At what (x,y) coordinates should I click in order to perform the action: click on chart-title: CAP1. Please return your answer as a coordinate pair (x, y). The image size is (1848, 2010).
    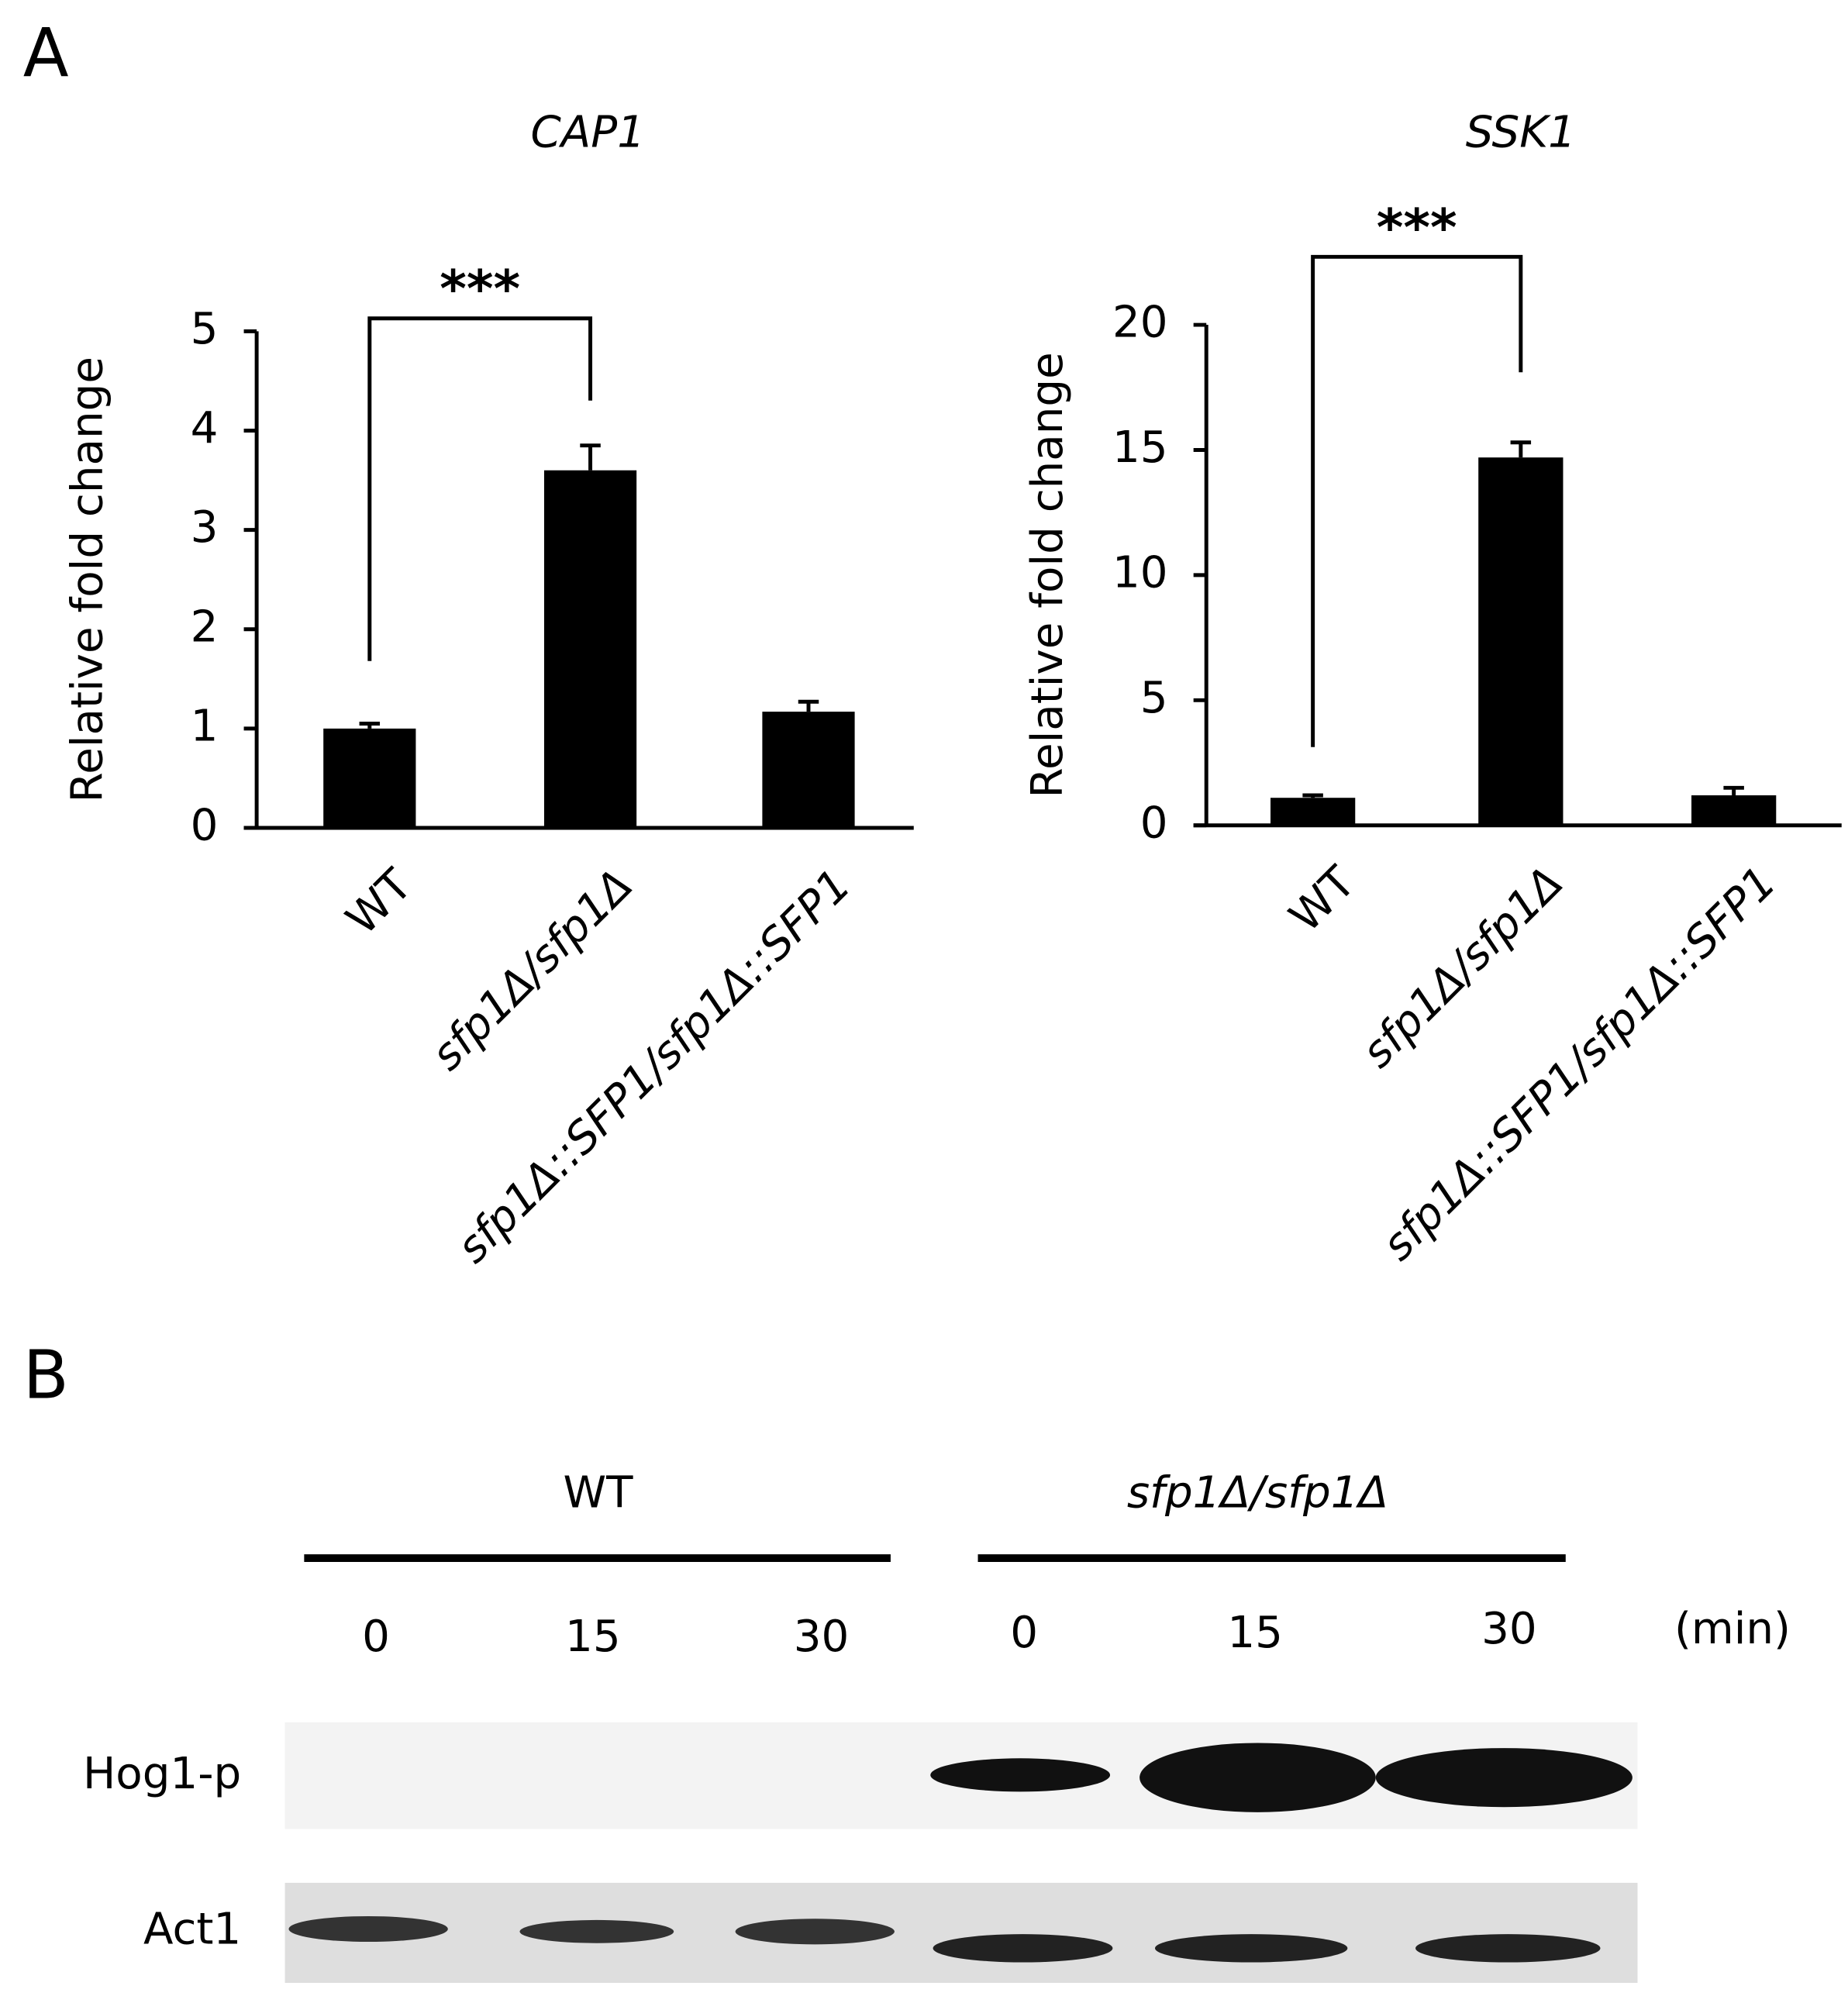
    Looking at the image, I should click on (588, 133).